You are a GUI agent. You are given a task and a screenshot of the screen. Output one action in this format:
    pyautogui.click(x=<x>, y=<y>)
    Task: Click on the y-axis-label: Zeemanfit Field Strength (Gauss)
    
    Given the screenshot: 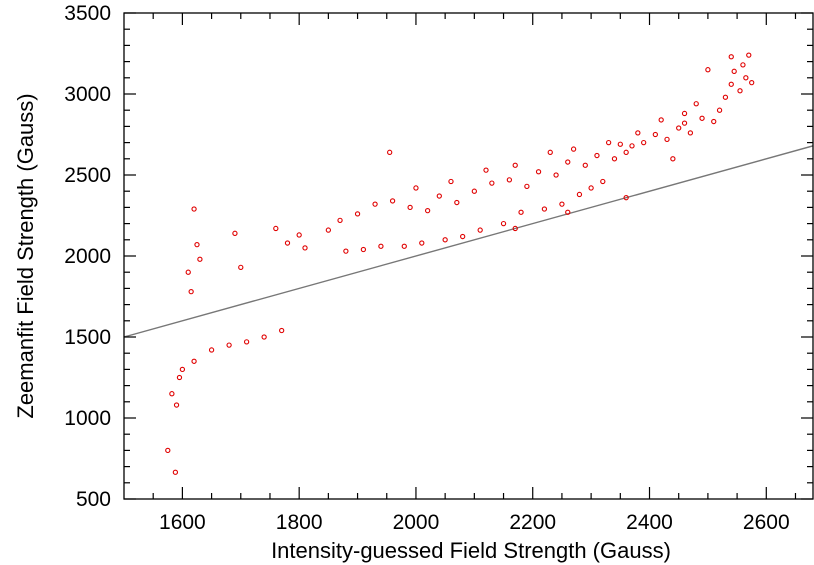 What is the action you would take?
    pyautogui.click(x=25, y=255)
    